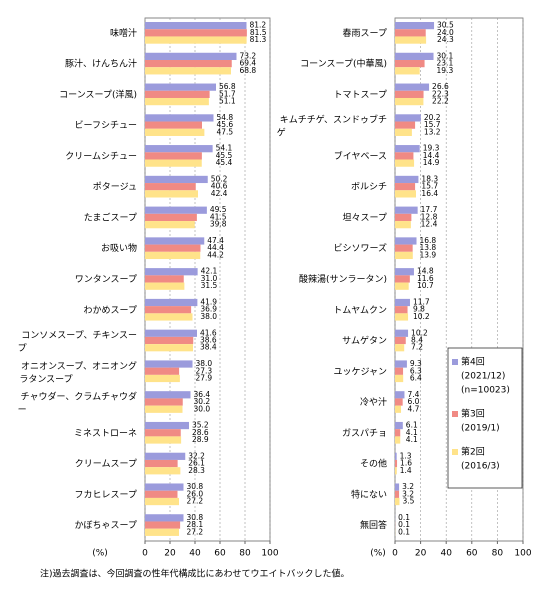  What do you see at coordinates (204, 363) in the screenshot?
I see `value-label: 38.0` at bounding box center [204, 363].